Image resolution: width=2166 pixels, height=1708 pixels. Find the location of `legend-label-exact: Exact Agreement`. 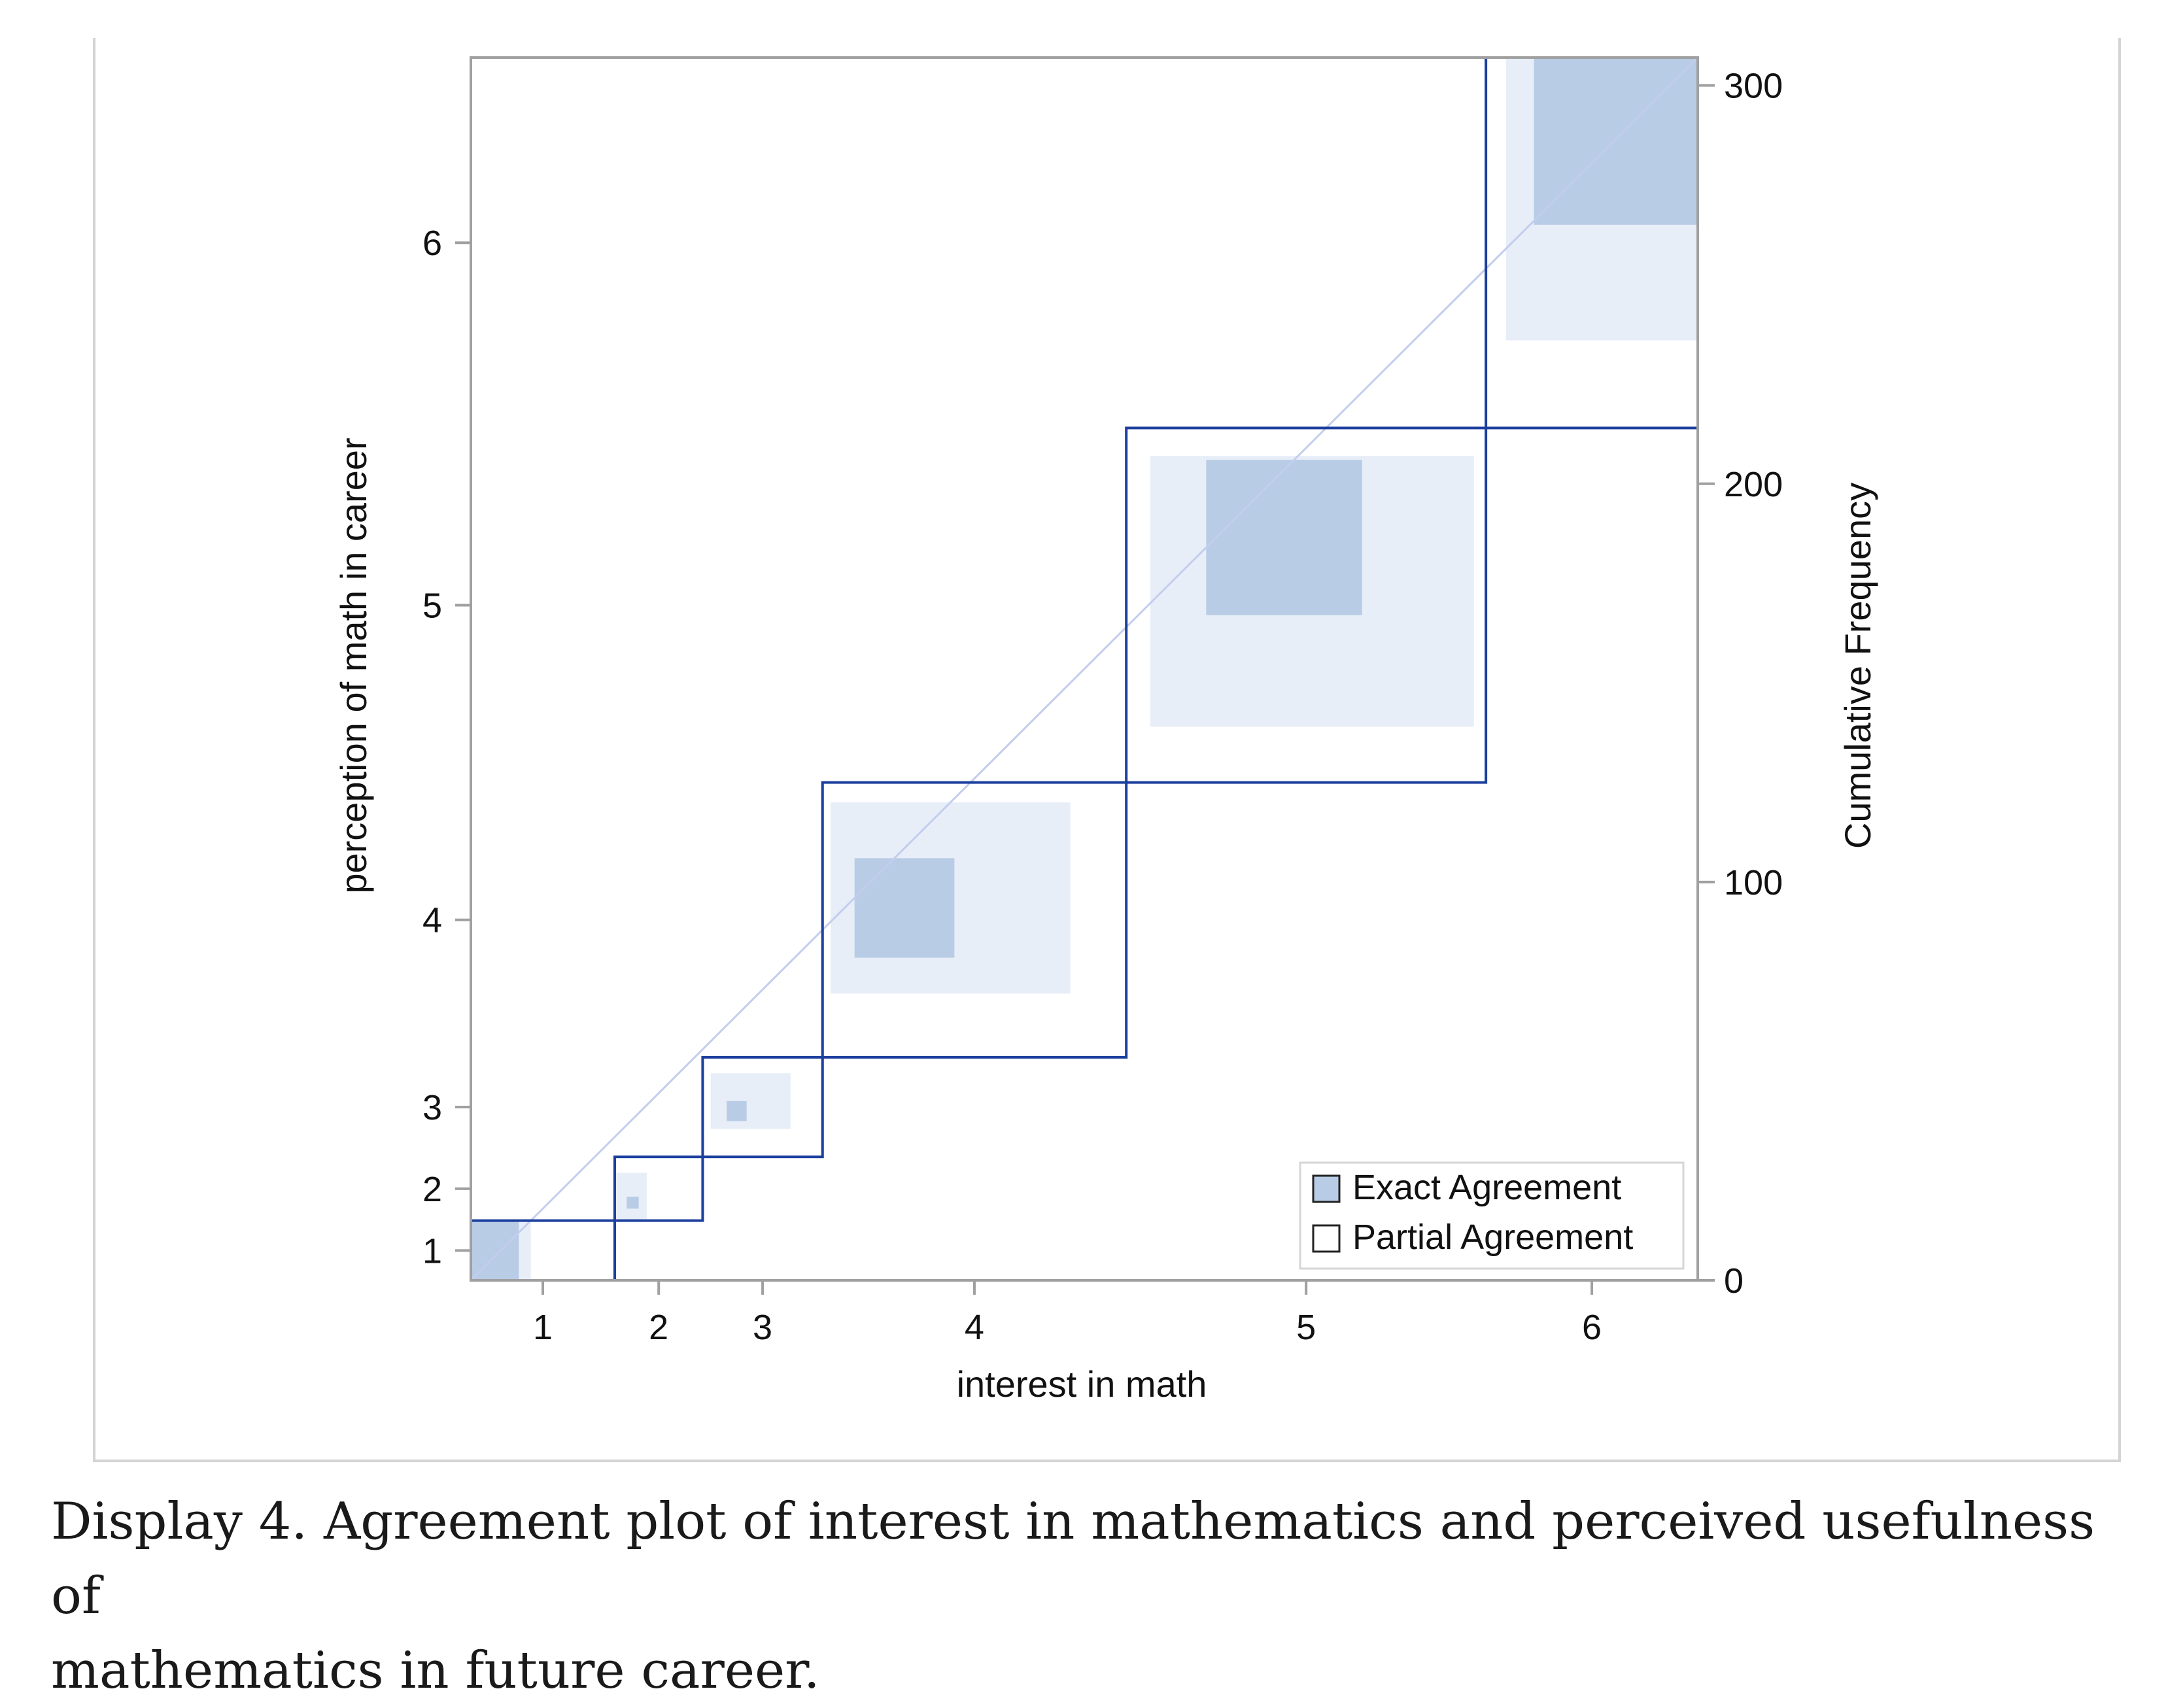

legend-label-exact: Exact Agreement is located at coordinates (1486, 1187).